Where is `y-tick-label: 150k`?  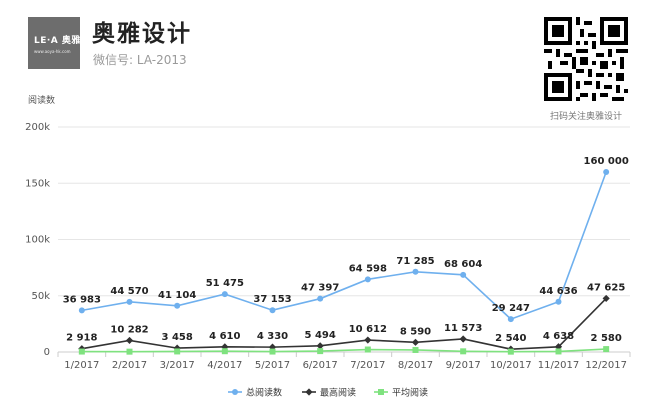 y-tick-label: 150k is located at coordinates (37, 183).